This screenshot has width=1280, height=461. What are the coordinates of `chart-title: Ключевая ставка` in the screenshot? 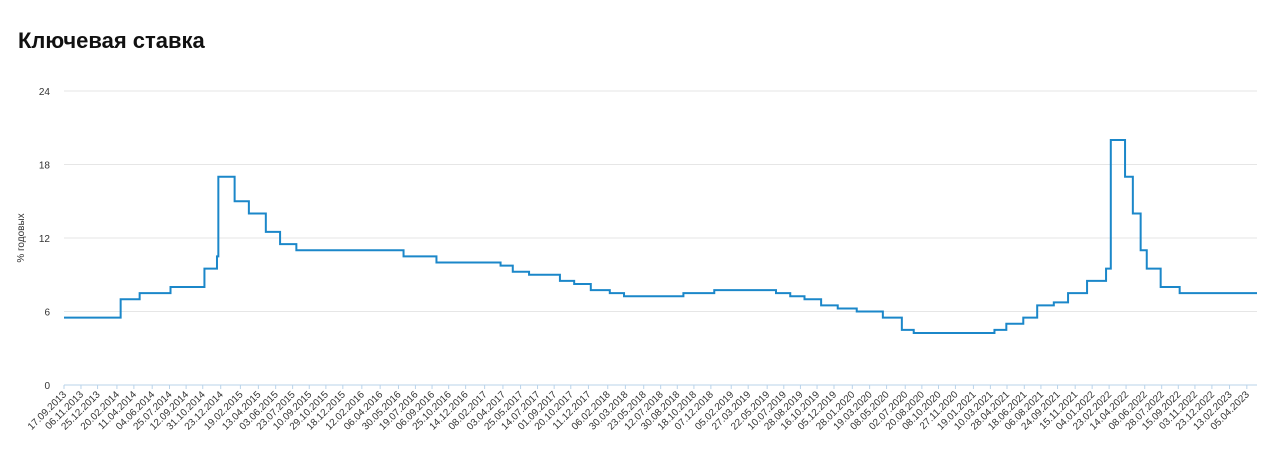 It's located at (111, 40).